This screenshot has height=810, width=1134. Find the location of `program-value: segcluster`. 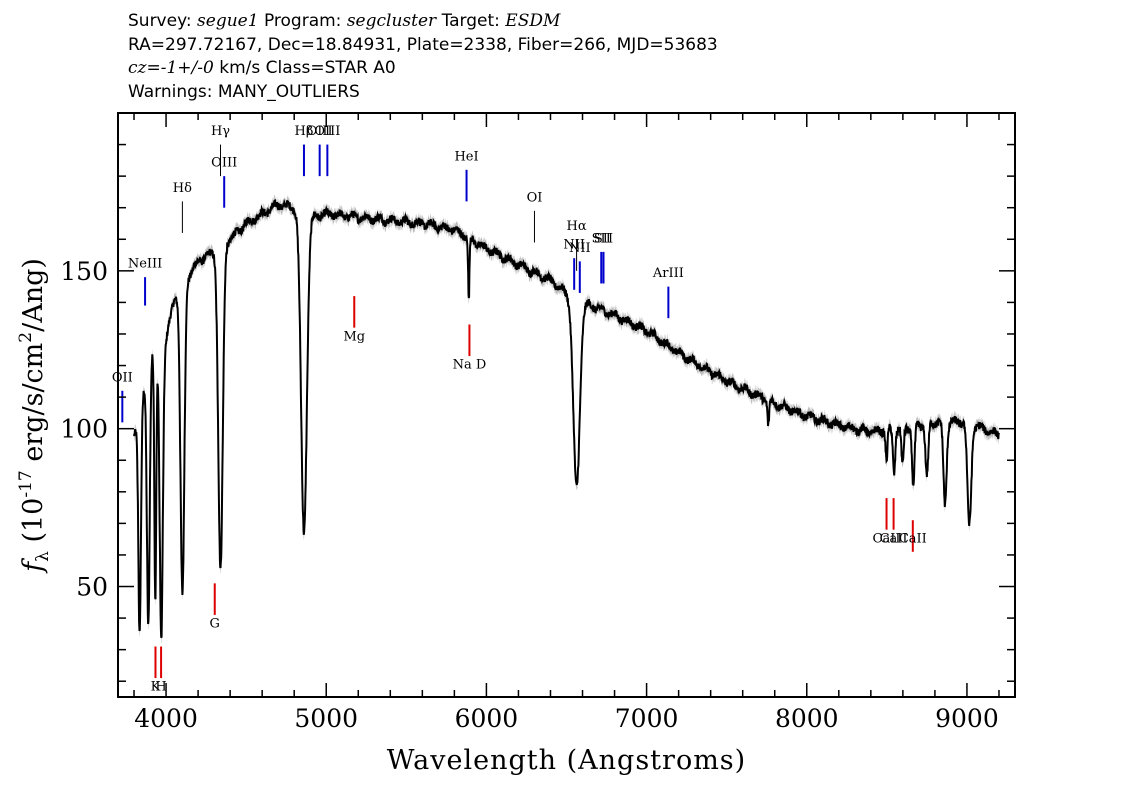

program-value: segcluster is located at coordinates (391, 21).